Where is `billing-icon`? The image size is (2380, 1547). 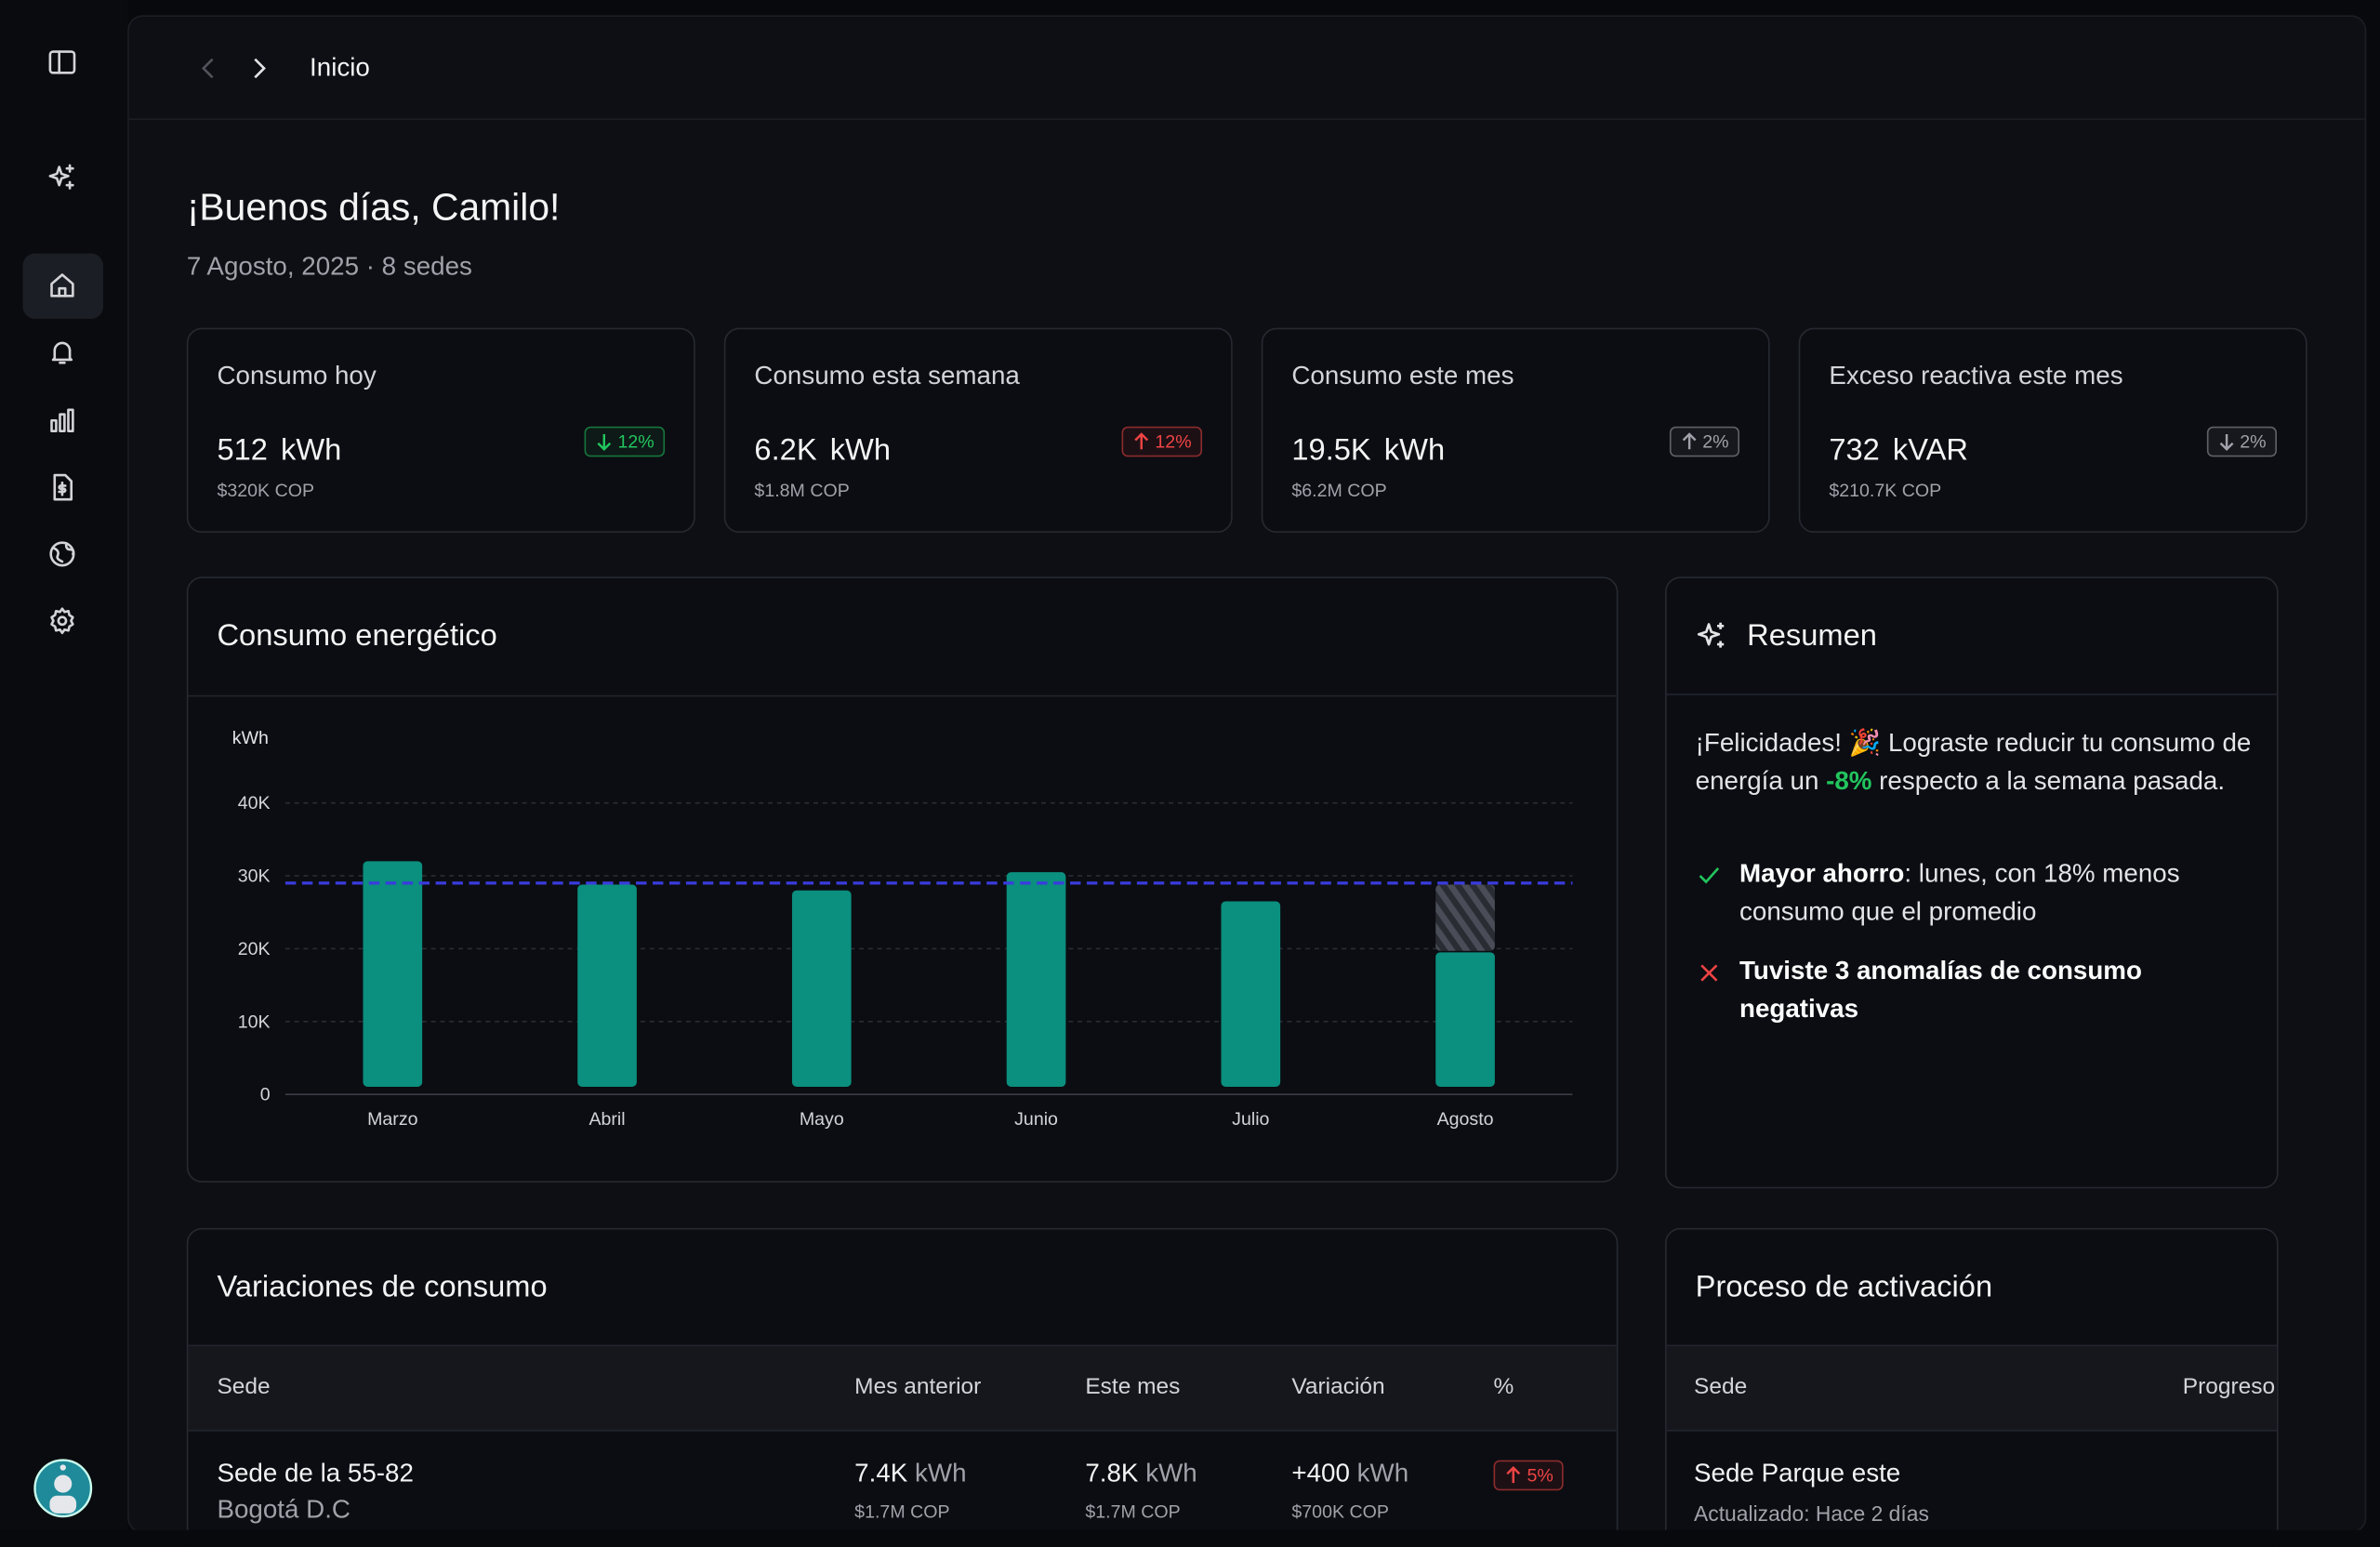
billing-icon is located at coordinates (62, 487).